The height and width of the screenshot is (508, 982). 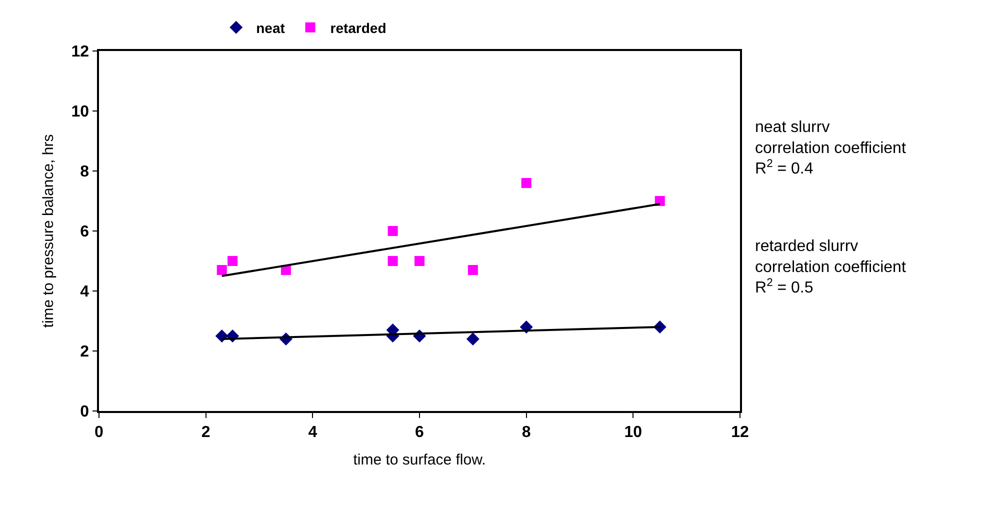 What do you see at coordinates (85, 292) in the screenshot?
I see `y-tick-label: 4` at bounding box center [85, 292].